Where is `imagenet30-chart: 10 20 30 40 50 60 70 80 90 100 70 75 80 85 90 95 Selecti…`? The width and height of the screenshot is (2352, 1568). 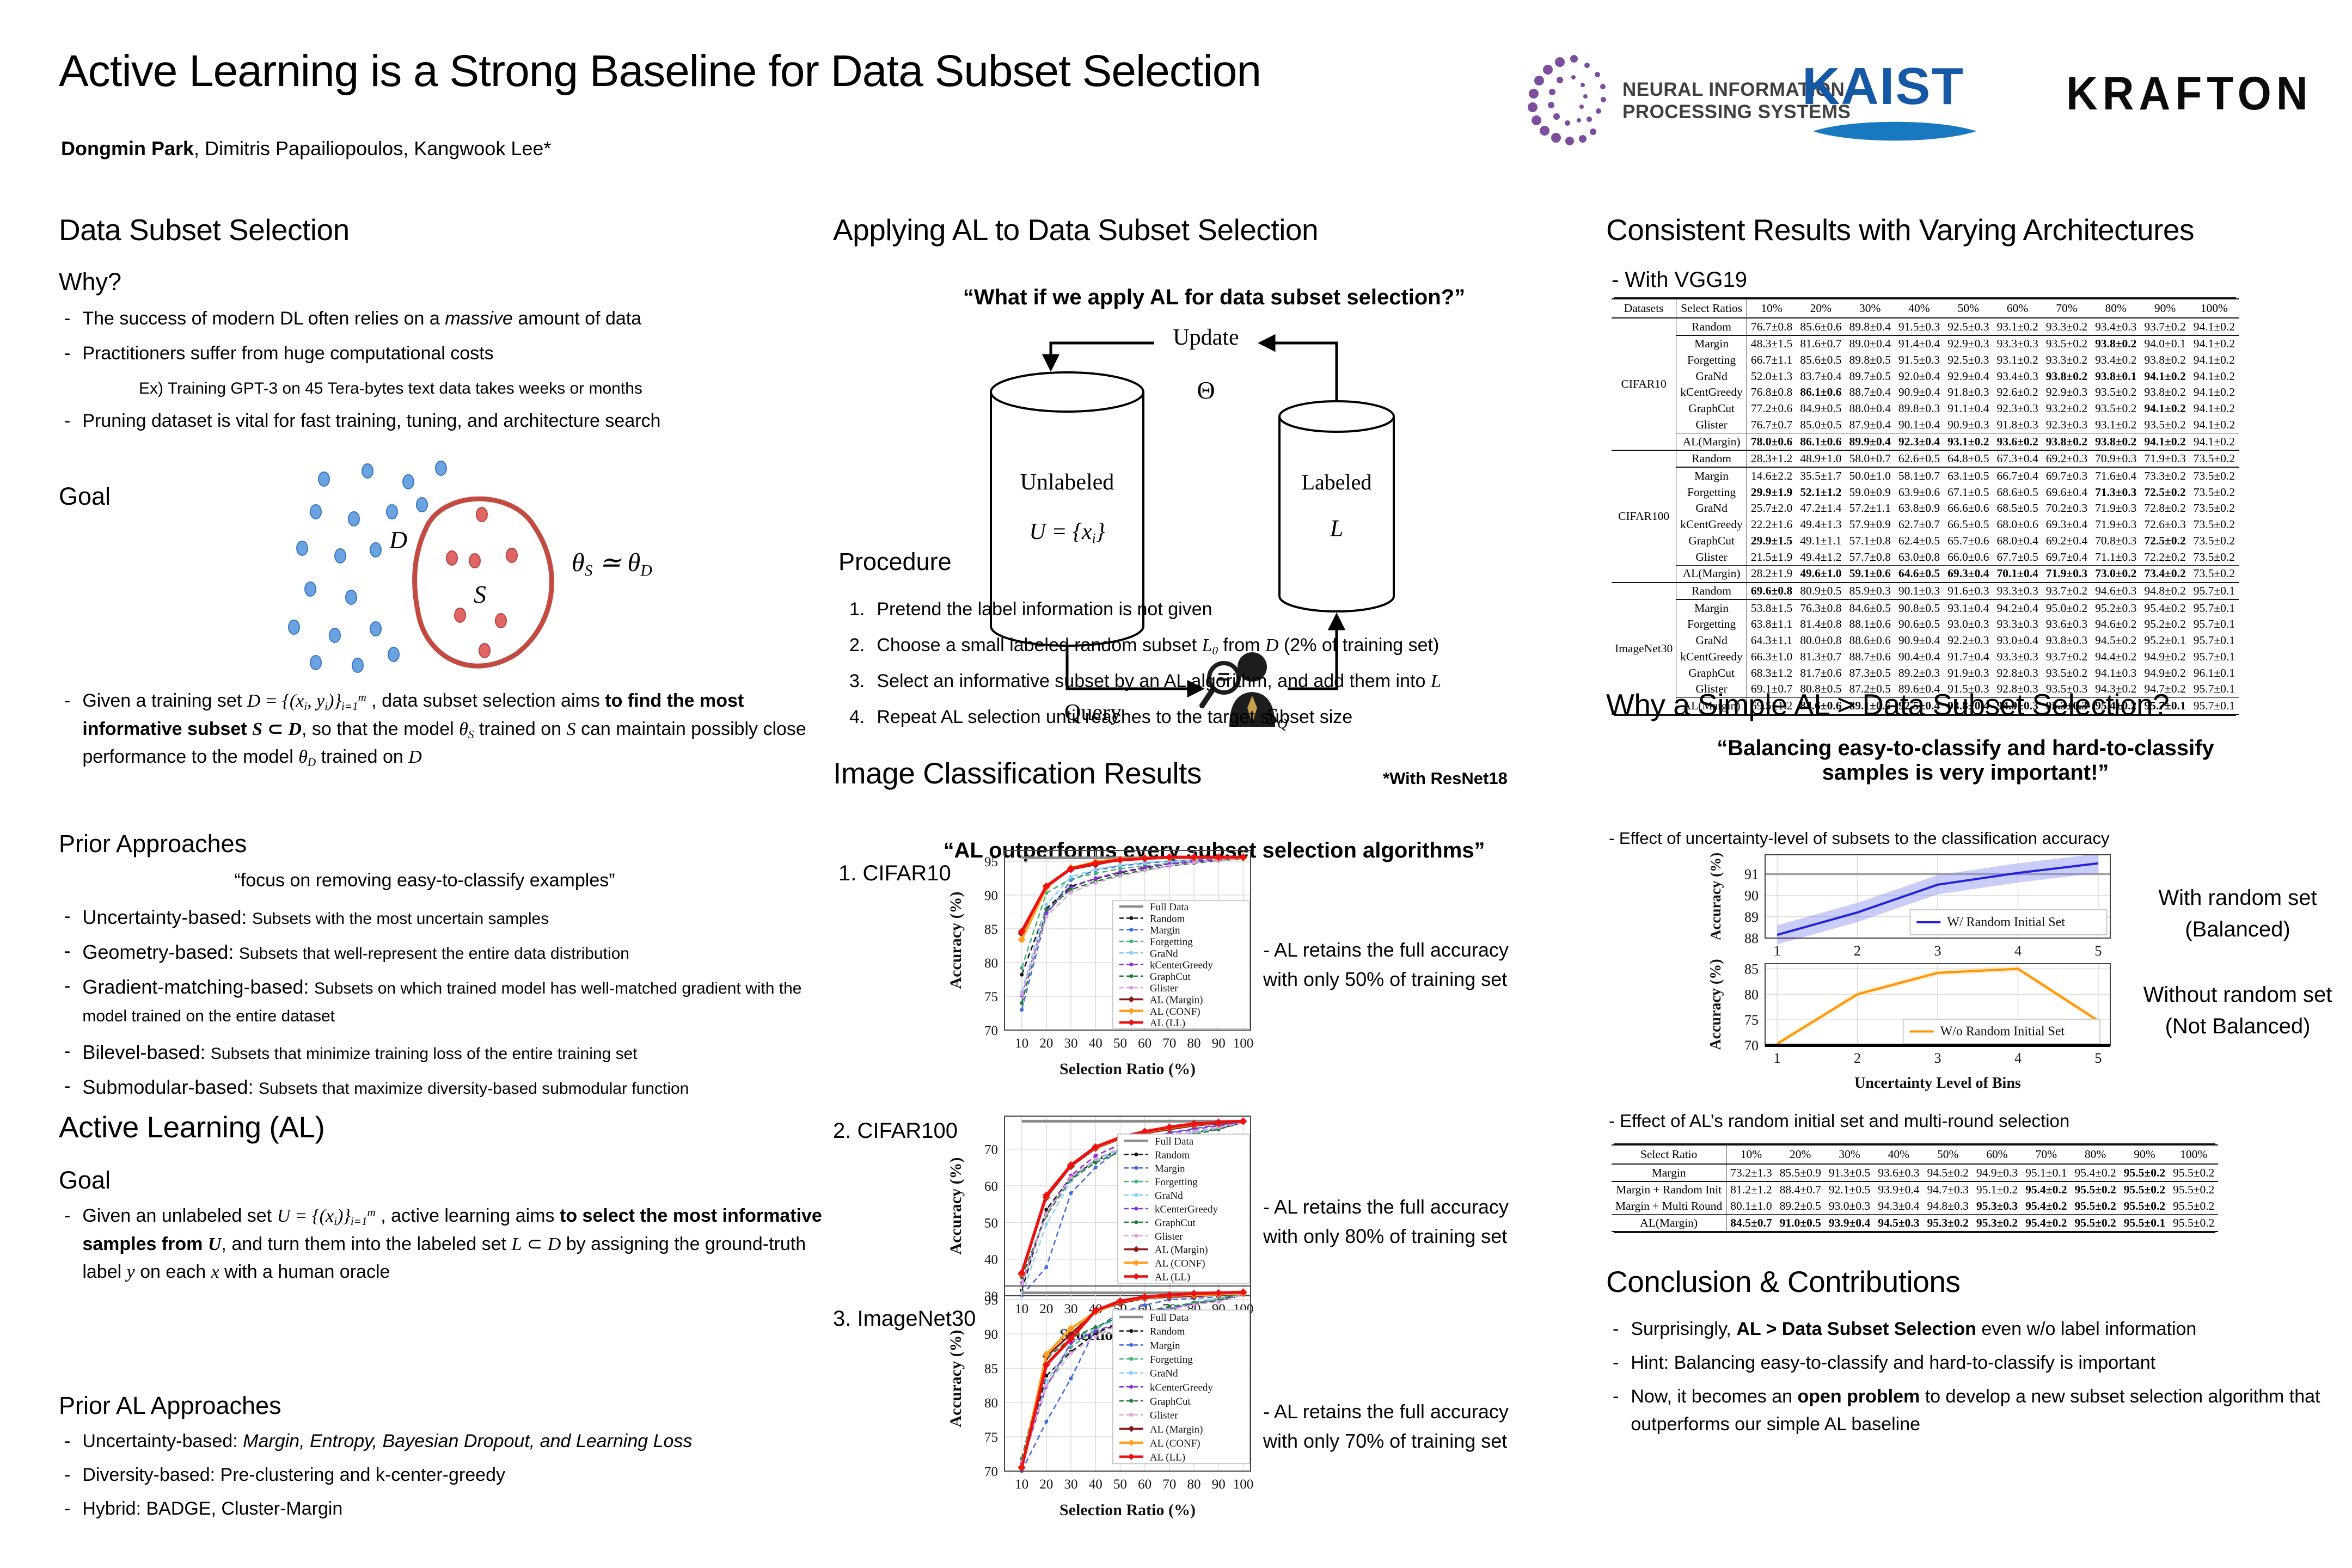
imagenet30-chart: 10 20 30 40 50 60 70 80 90 100 70 75 80 85 90 95 Selecti… is located at coordinates (1101, 1403).